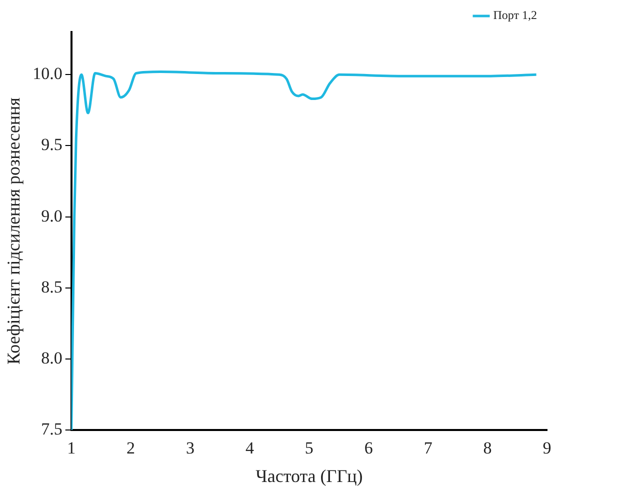 The height and width of the screenshot is (492, 617). I want to click on y-tick-label: 9.5, so click(51, 144).